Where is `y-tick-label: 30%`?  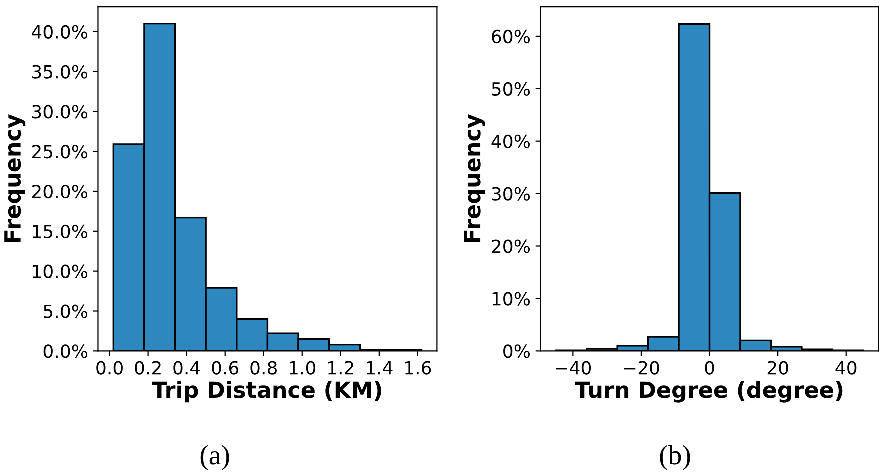 y-tick-label: 30% is located at coordinates (511, 194).